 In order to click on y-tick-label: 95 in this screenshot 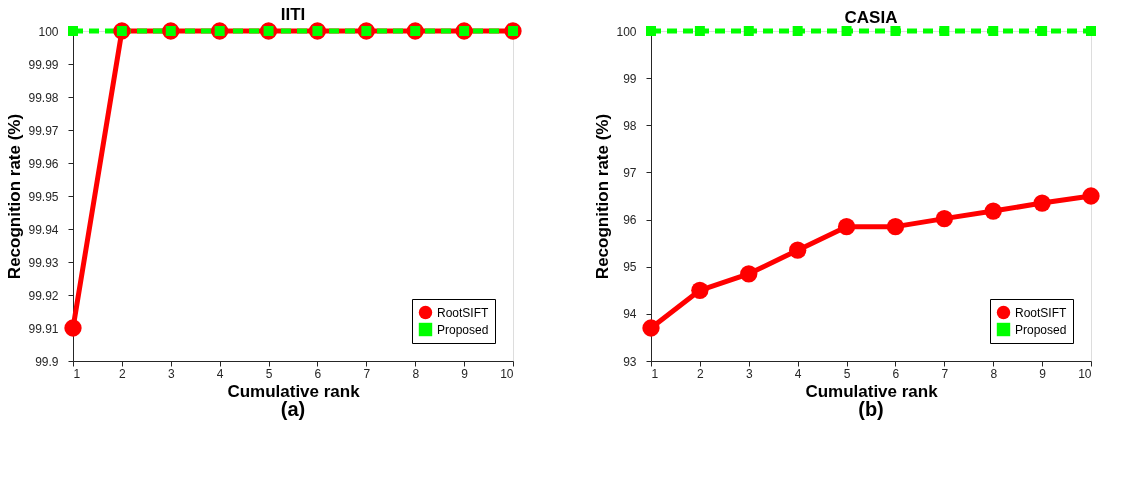, I will do `click(630, 267)`.